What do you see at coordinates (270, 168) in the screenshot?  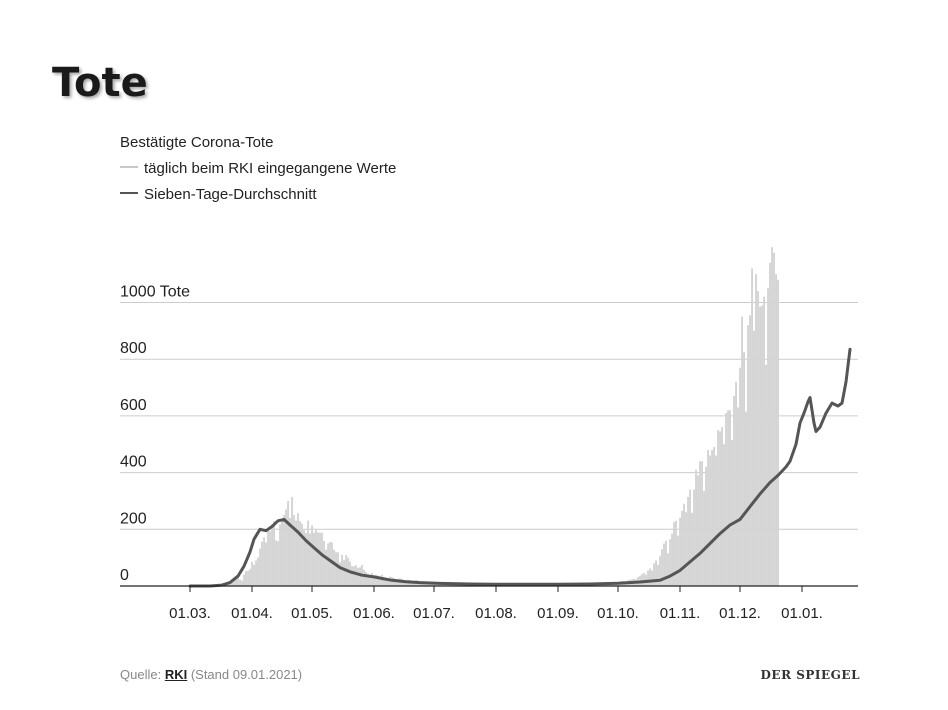 I see `legend-daily-label: täglich beim RKI eingegangene Werte` at bounding box center [270, 168].